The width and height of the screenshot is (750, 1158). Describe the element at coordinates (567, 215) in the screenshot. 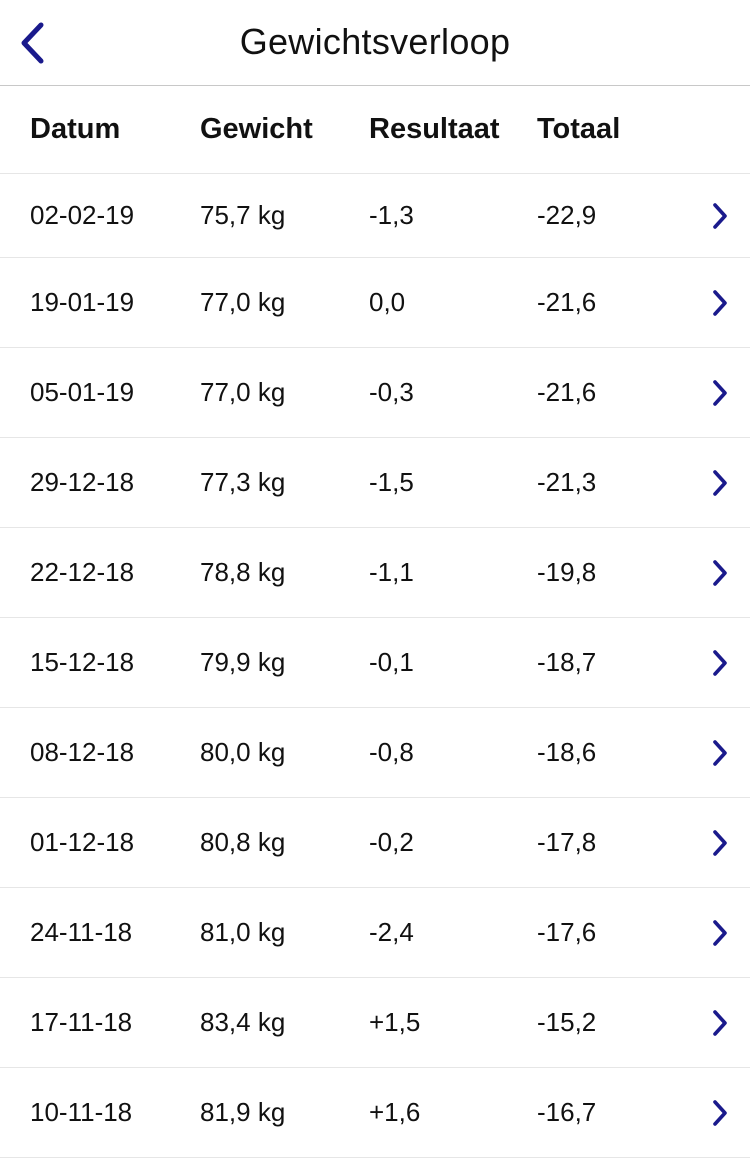

I see `row-total: -22,9` at that location.